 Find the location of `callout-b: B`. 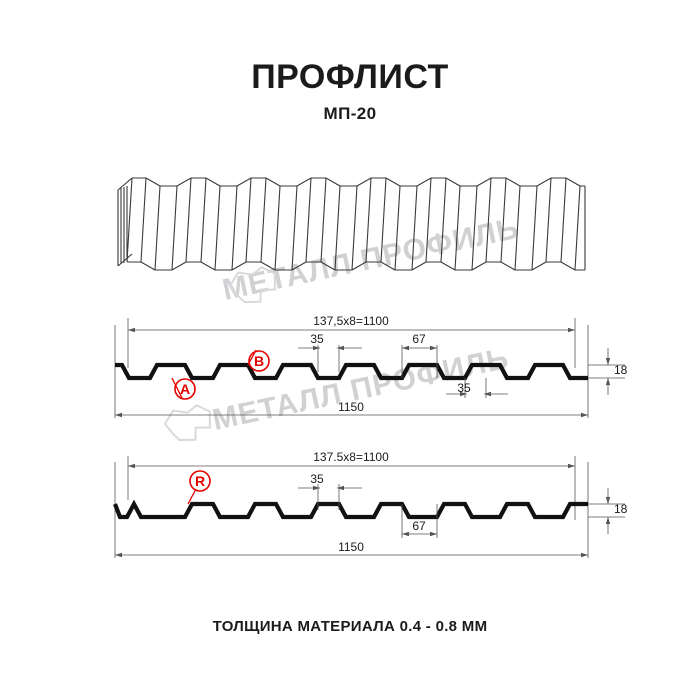

callout-b: B is located at coordinates (258, 360).